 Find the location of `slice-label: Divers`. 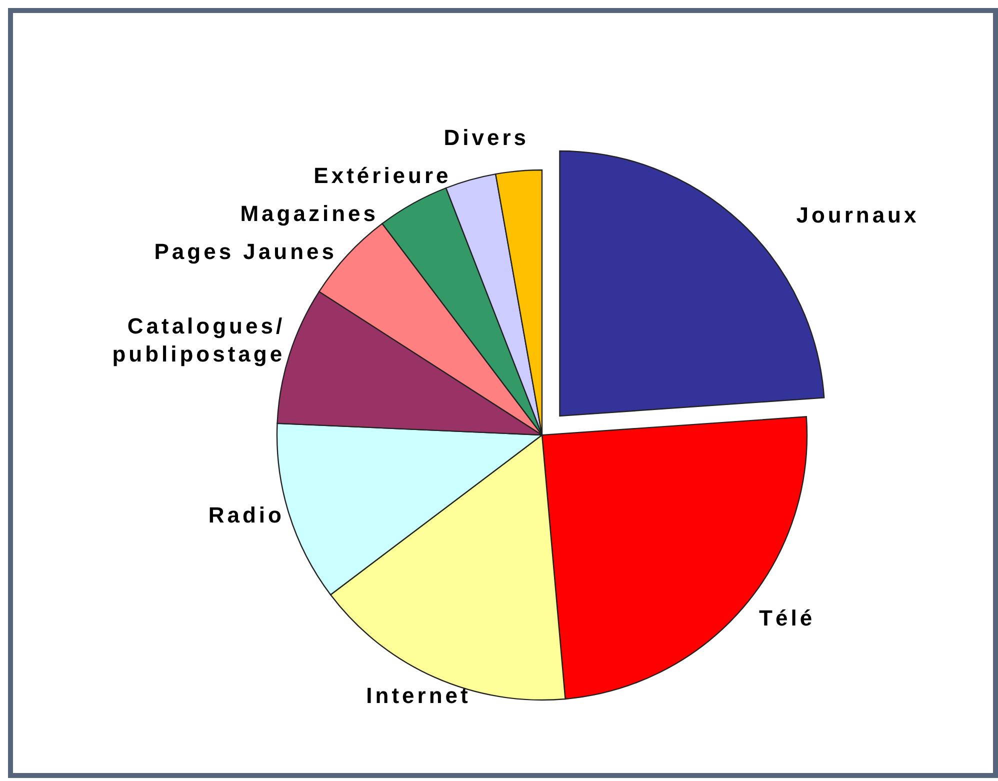

slice-label: Divers is located at coordinates (486, 137).